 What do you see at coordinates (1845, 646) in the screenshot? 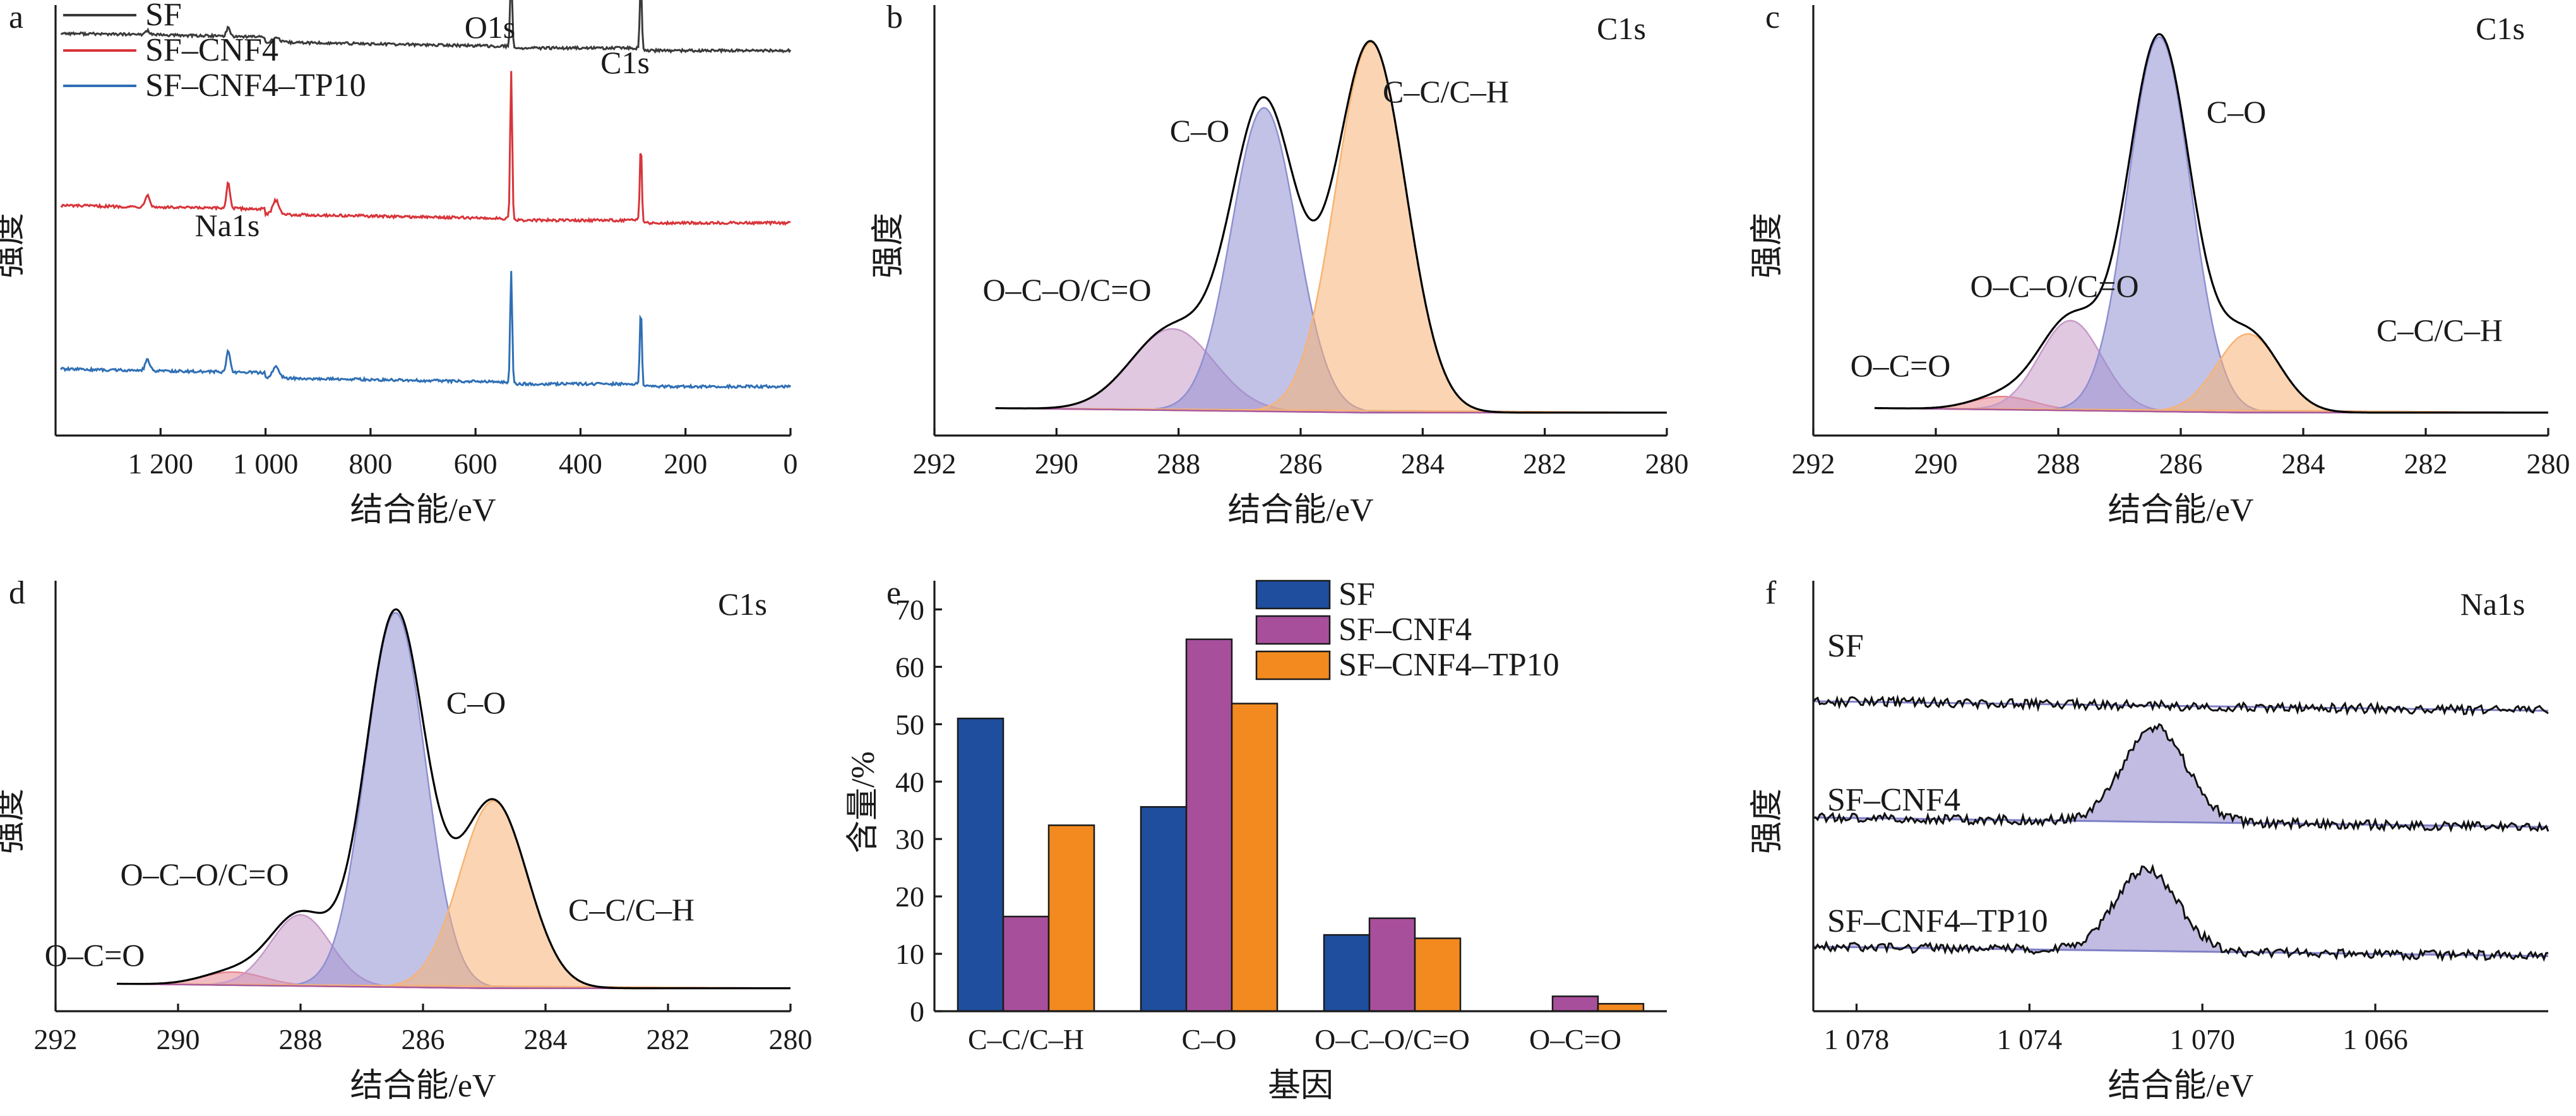
I see `series-label: SF` at bounding box center [1845, 646].